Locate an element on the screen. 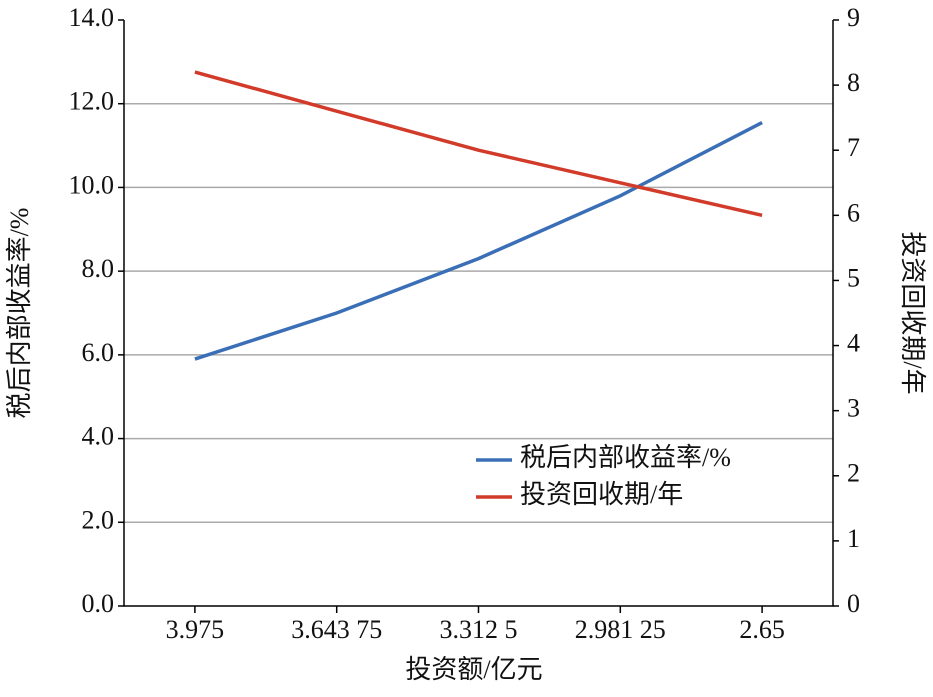 This screenshot has width=933, height=697. y2-tick-label: 6 is located at coordinates (853, 212).